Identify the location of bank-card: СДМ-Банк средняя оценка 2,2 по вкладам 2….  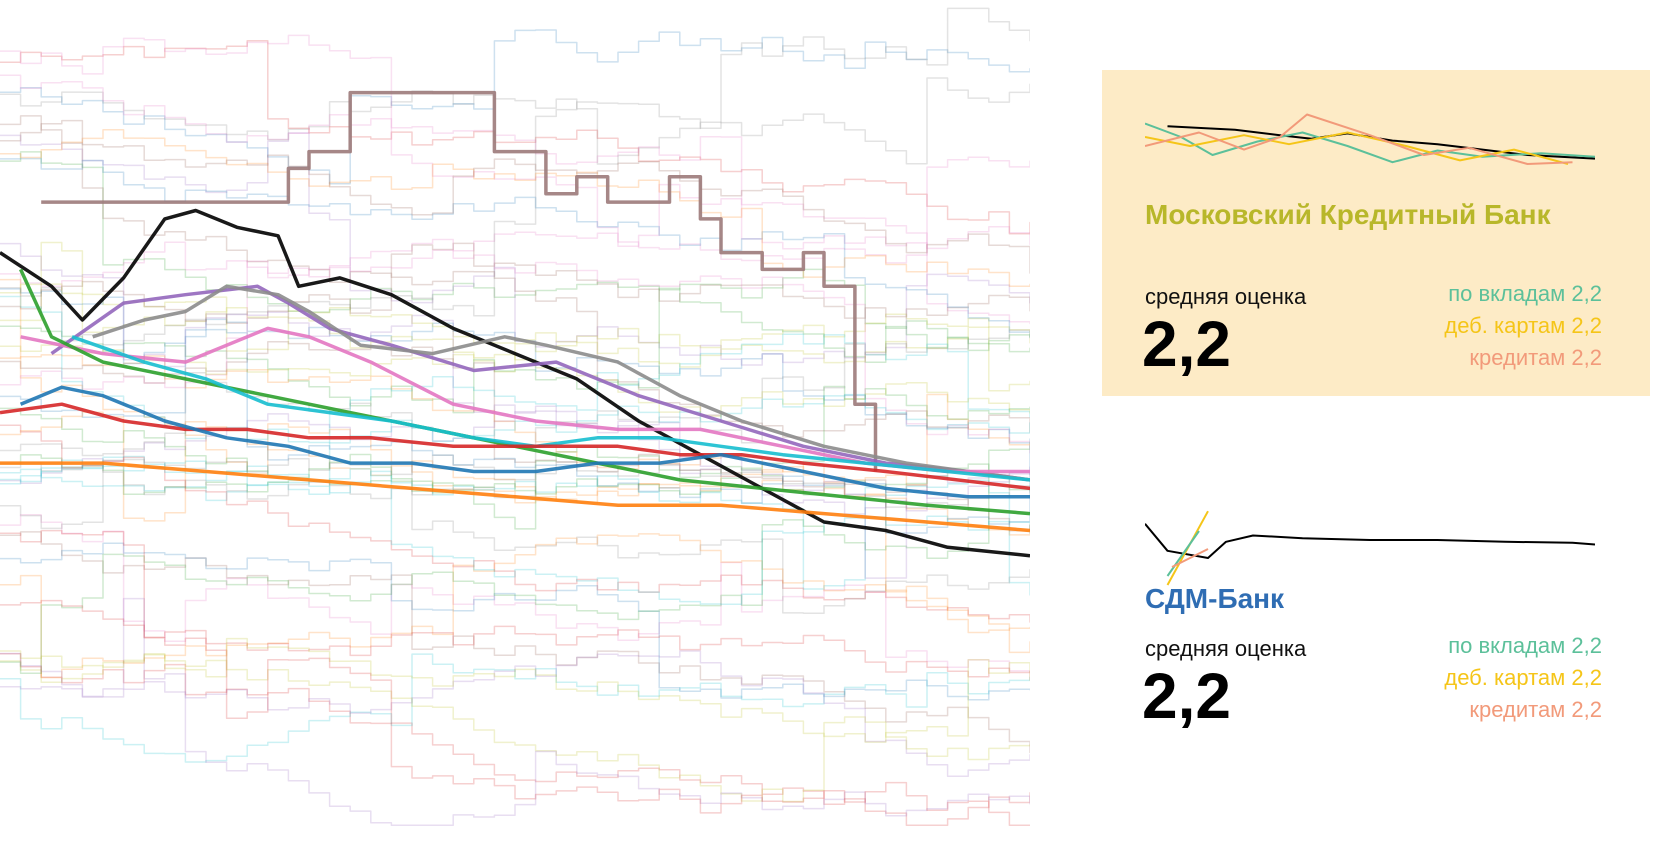
(1376, 579).